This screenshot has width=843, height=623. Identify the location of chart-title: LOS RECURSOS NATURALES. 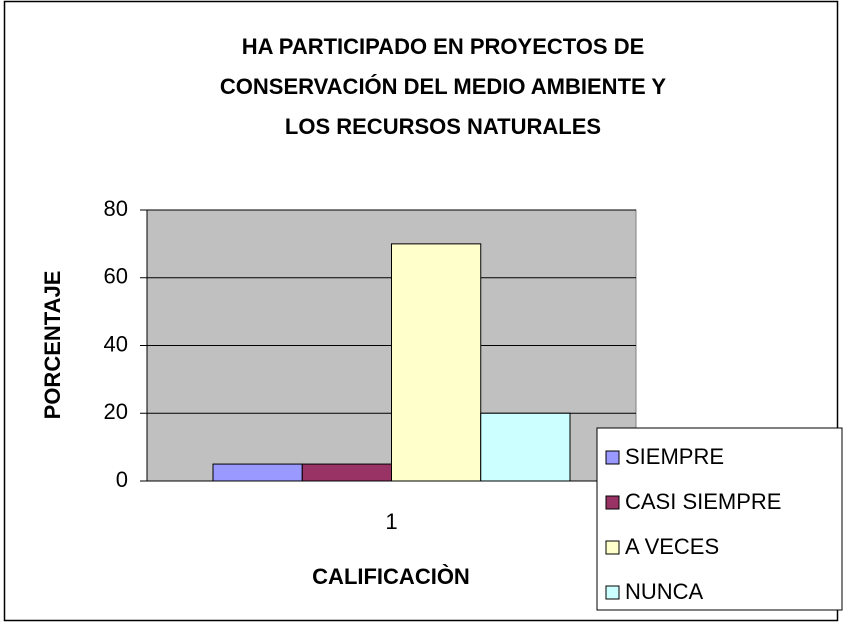
(443, 126).